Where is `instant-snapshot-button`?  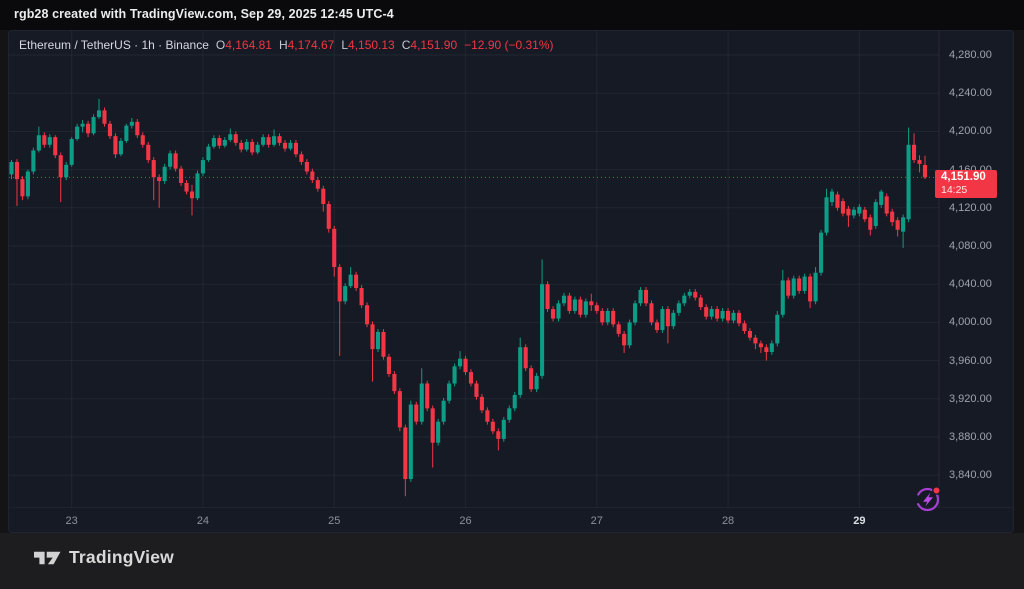
instant-snapshot-button is located at coordinates (928, 499).